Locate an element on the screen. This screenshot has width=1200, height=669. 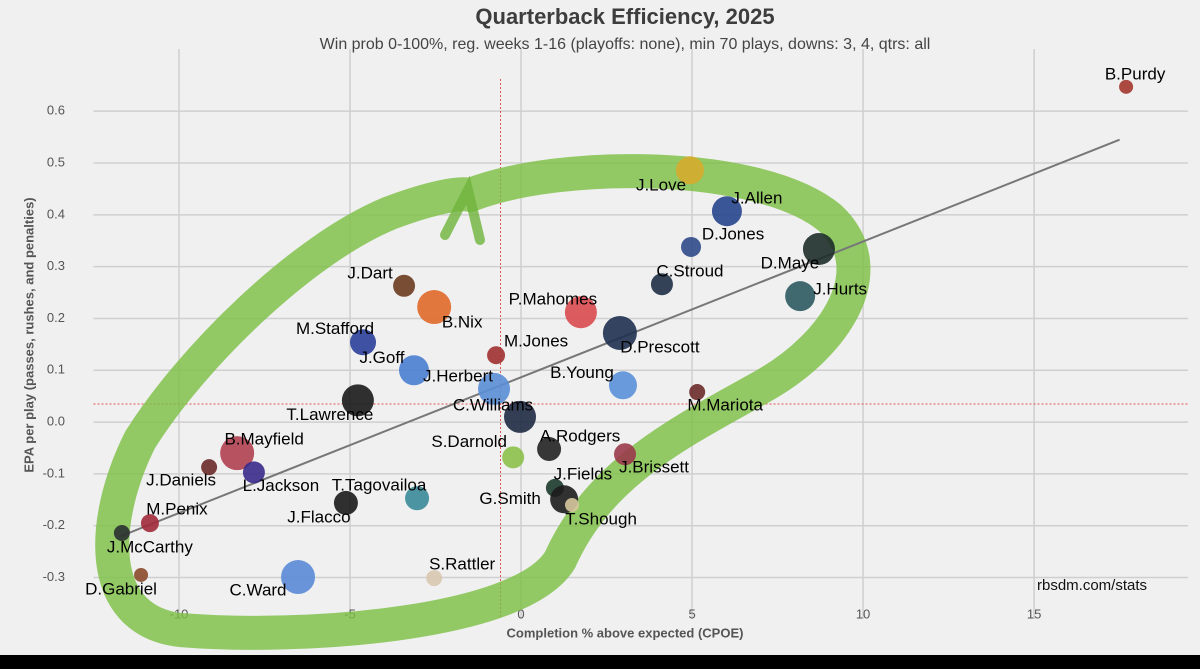
y-tick-label: 0.6 is located at coordinates (56, 110).